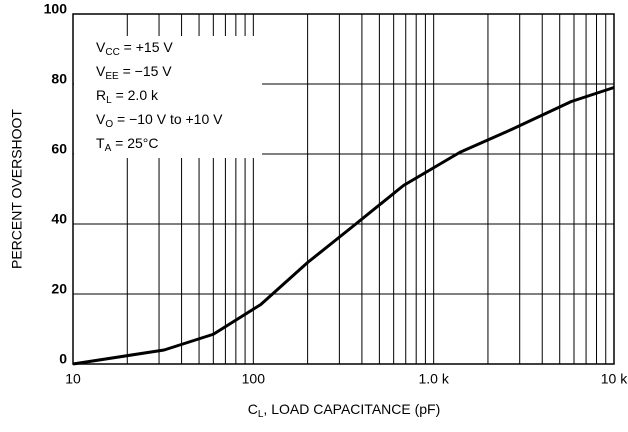  I want to click on annotation-sub: CC, so click(112, 52).